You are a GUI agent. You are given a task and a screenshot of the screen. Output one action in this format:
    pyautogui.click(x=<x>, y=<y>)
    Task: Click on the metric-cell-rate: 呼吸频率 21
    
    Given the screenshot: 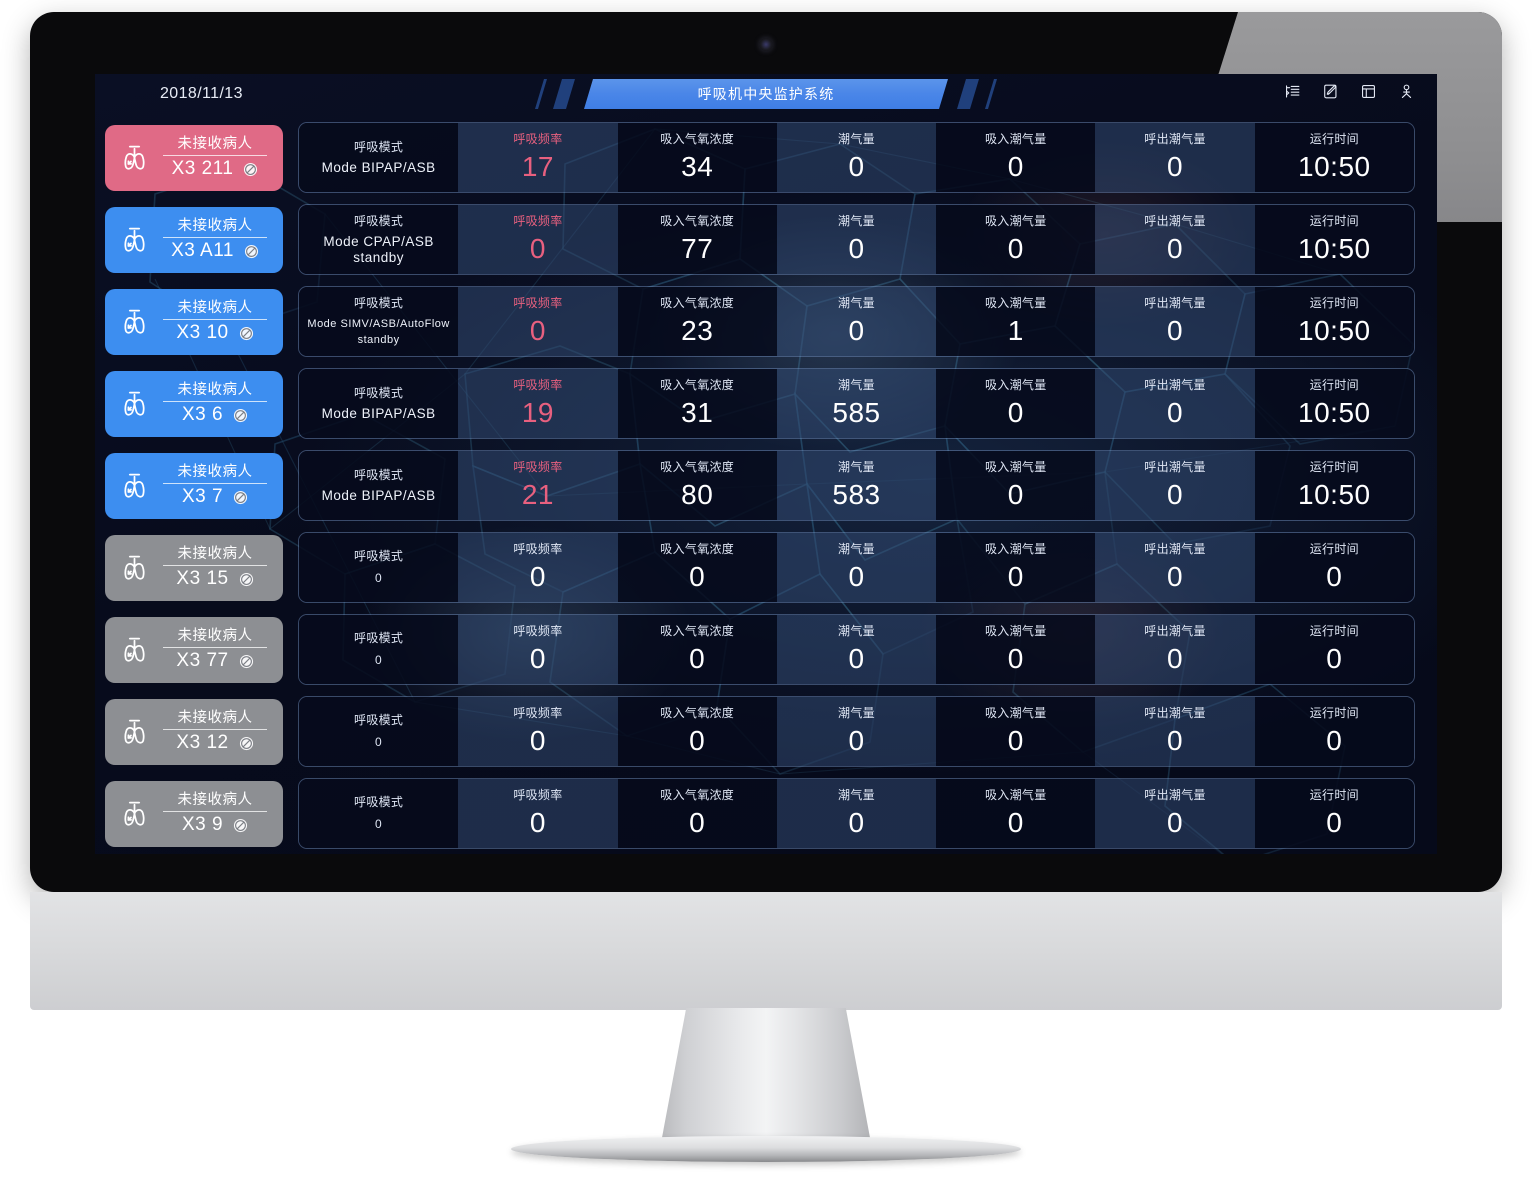 What is the action you would take?
    pyautogui.click(x=538, y=485)
    